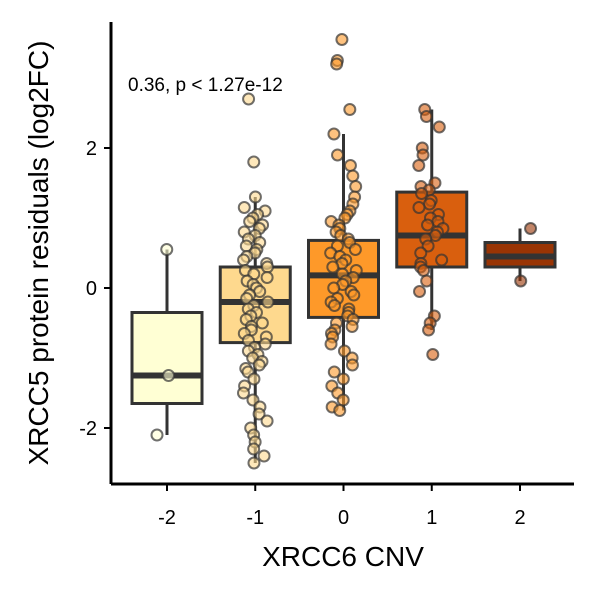 Image resolution: width=600 pixels, height=600 pixels. What do you see at coordinates (91, 149) in the screenshot?
I see `y-tick-label: 2` at bounding box center [91, 149].